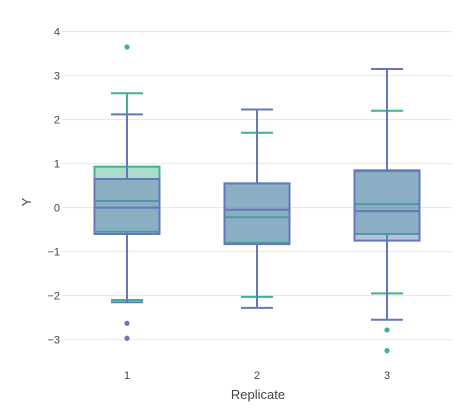 This screenshot has width=474, height=412. Describe the element at coordinates (26, 201) in the screenshot. I see `y-axis-title: Y` at that location.